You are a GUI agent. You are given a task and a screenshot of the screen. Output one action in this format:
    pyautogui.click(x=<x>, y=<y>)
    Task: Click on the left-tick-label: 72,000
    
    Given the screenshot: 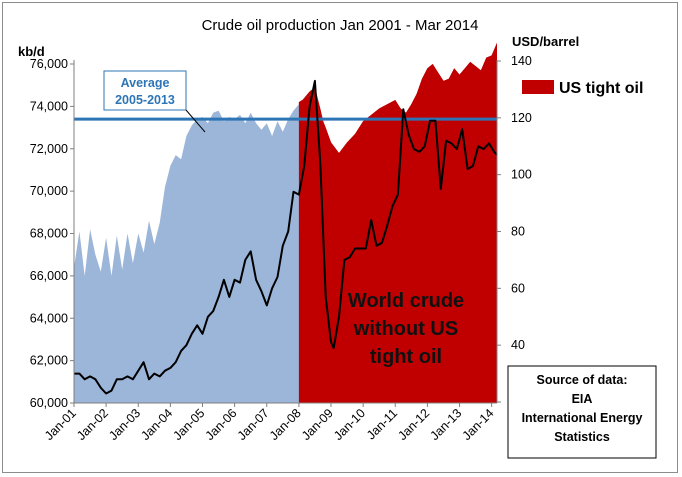 What is the action you would take?
    pyautogui.click(x=49, y=149)
    